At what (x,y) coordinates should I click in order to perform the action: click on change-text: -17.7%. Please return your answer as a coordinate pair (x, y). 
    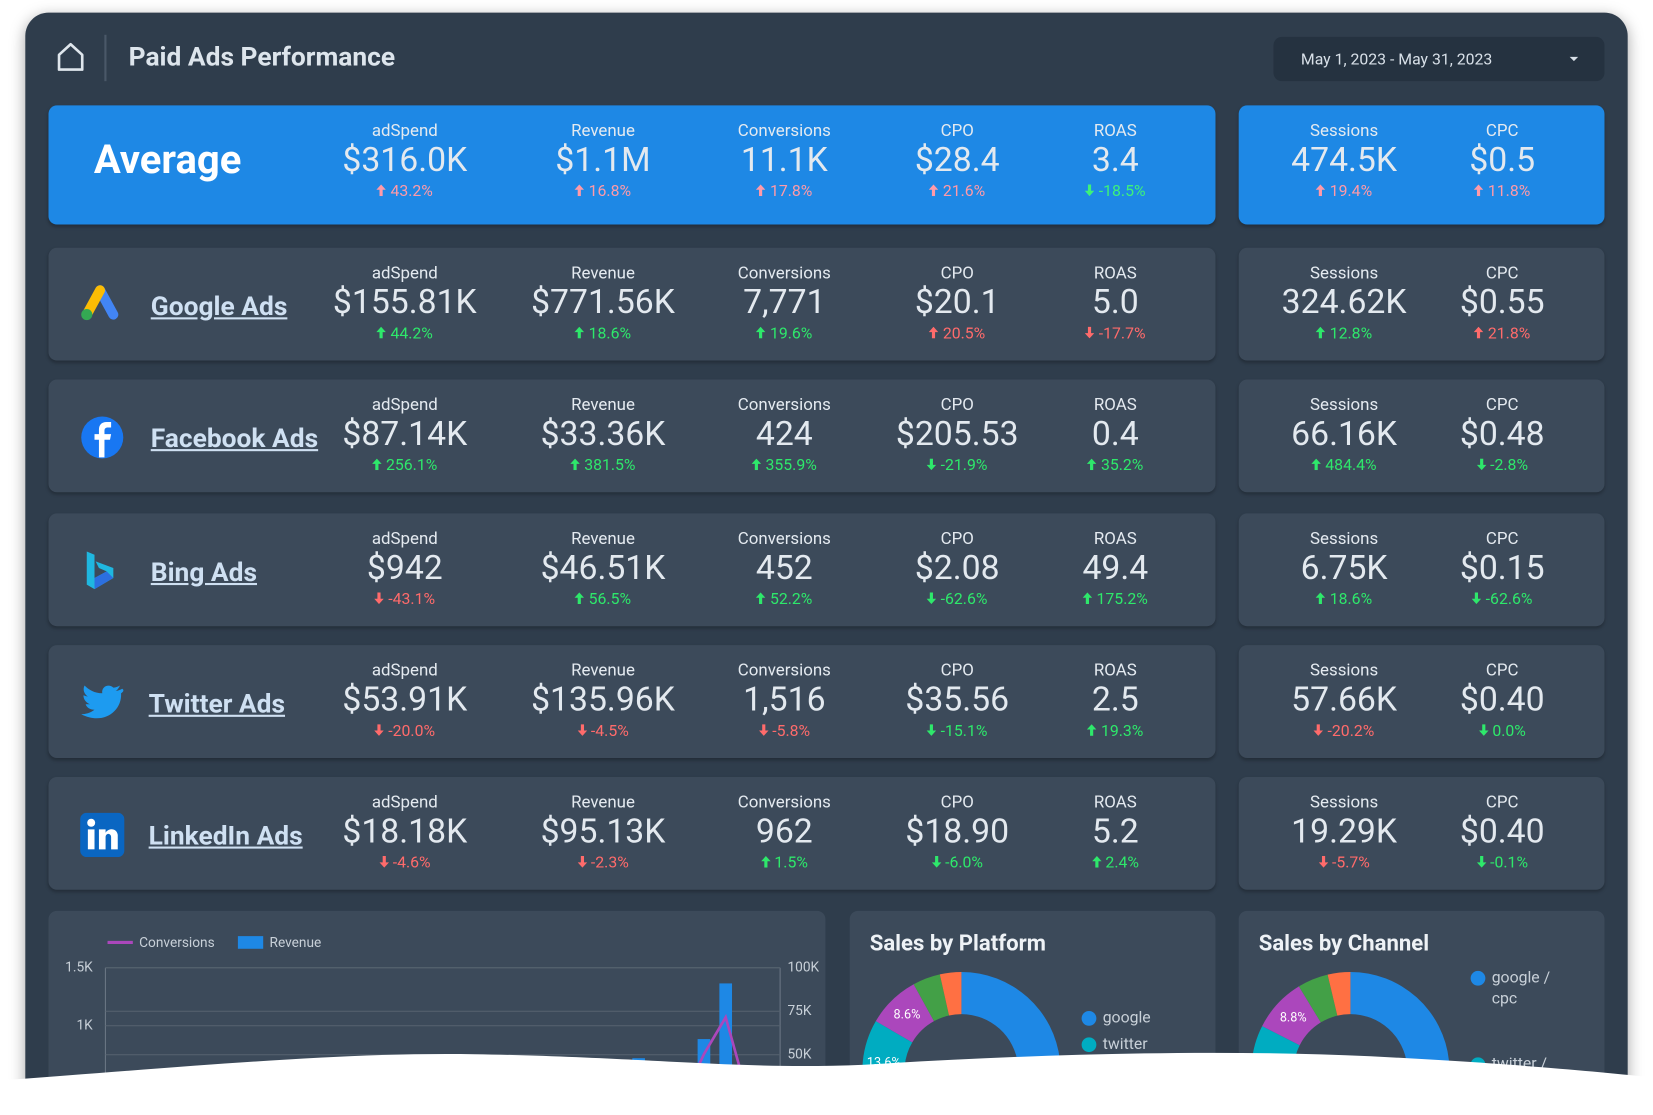
    Looking at the image, I should click on (1122, 333).